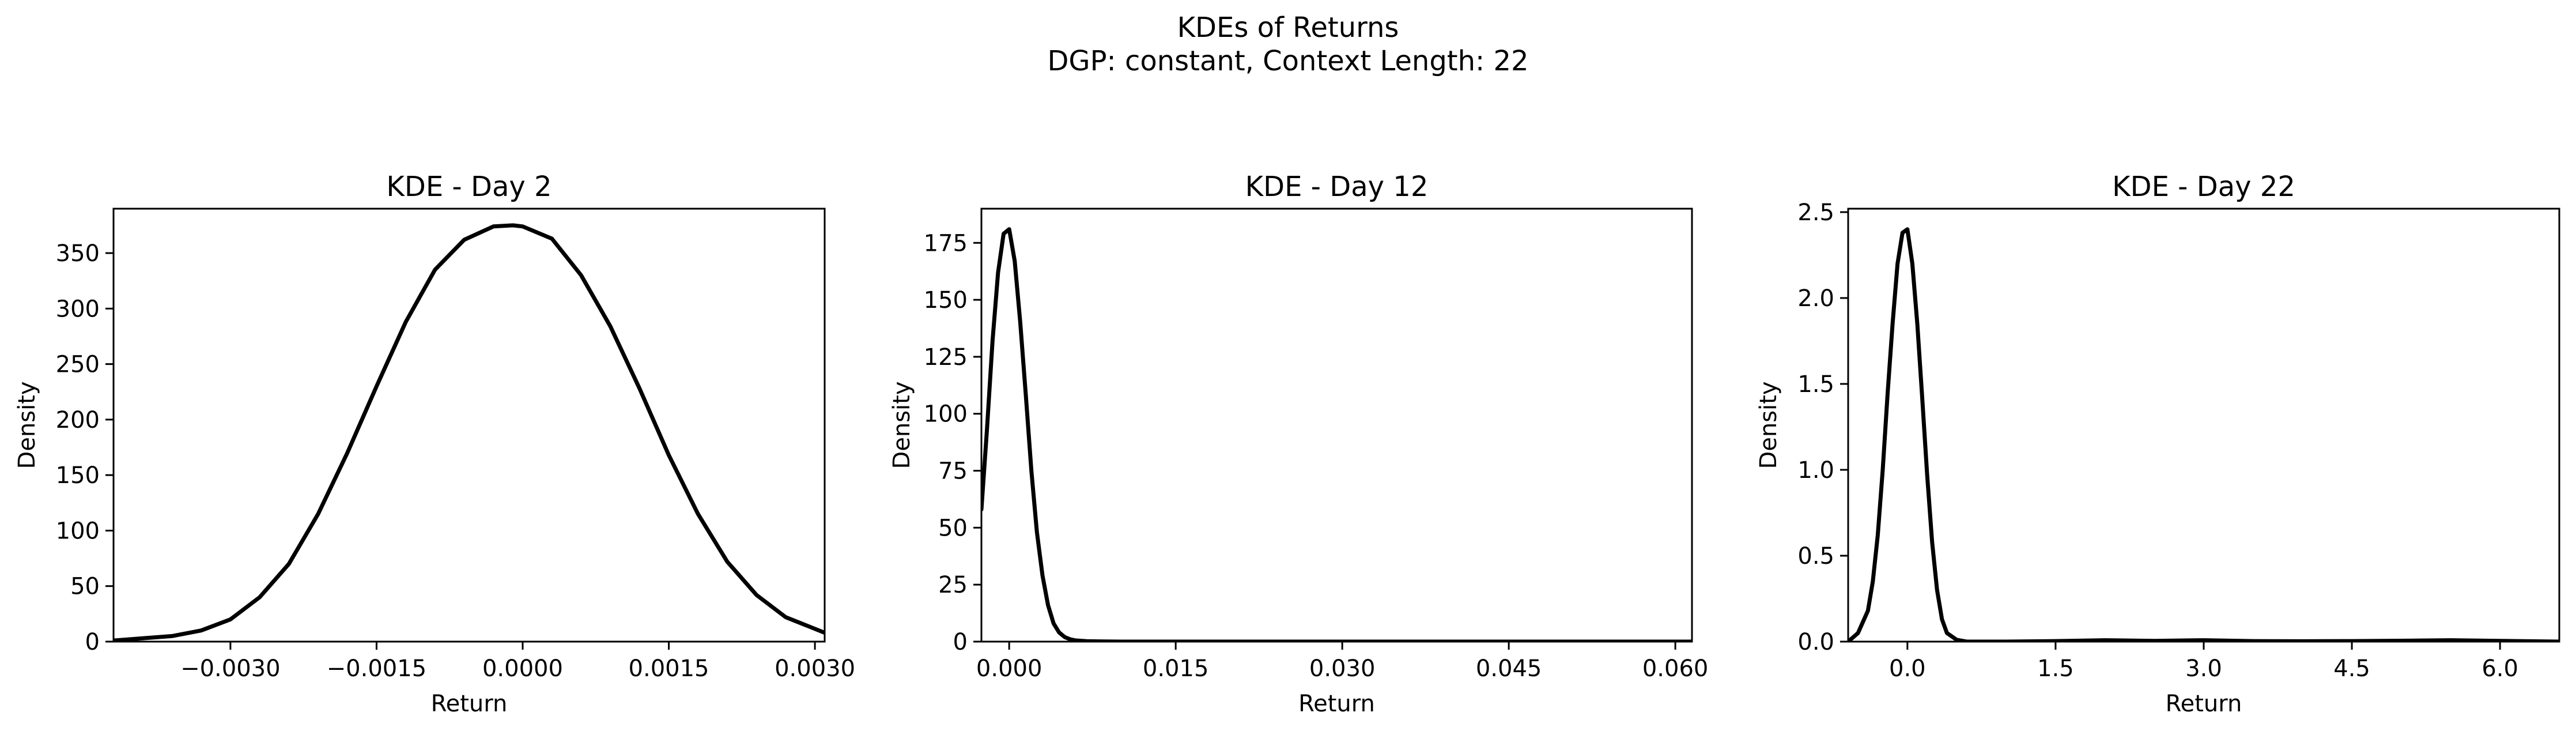 This screenshot has height=735, width=2576. Describe the element at coordinates (2351, 668) in the screenshot. I see `x-tick-label: 4.5` at that location.